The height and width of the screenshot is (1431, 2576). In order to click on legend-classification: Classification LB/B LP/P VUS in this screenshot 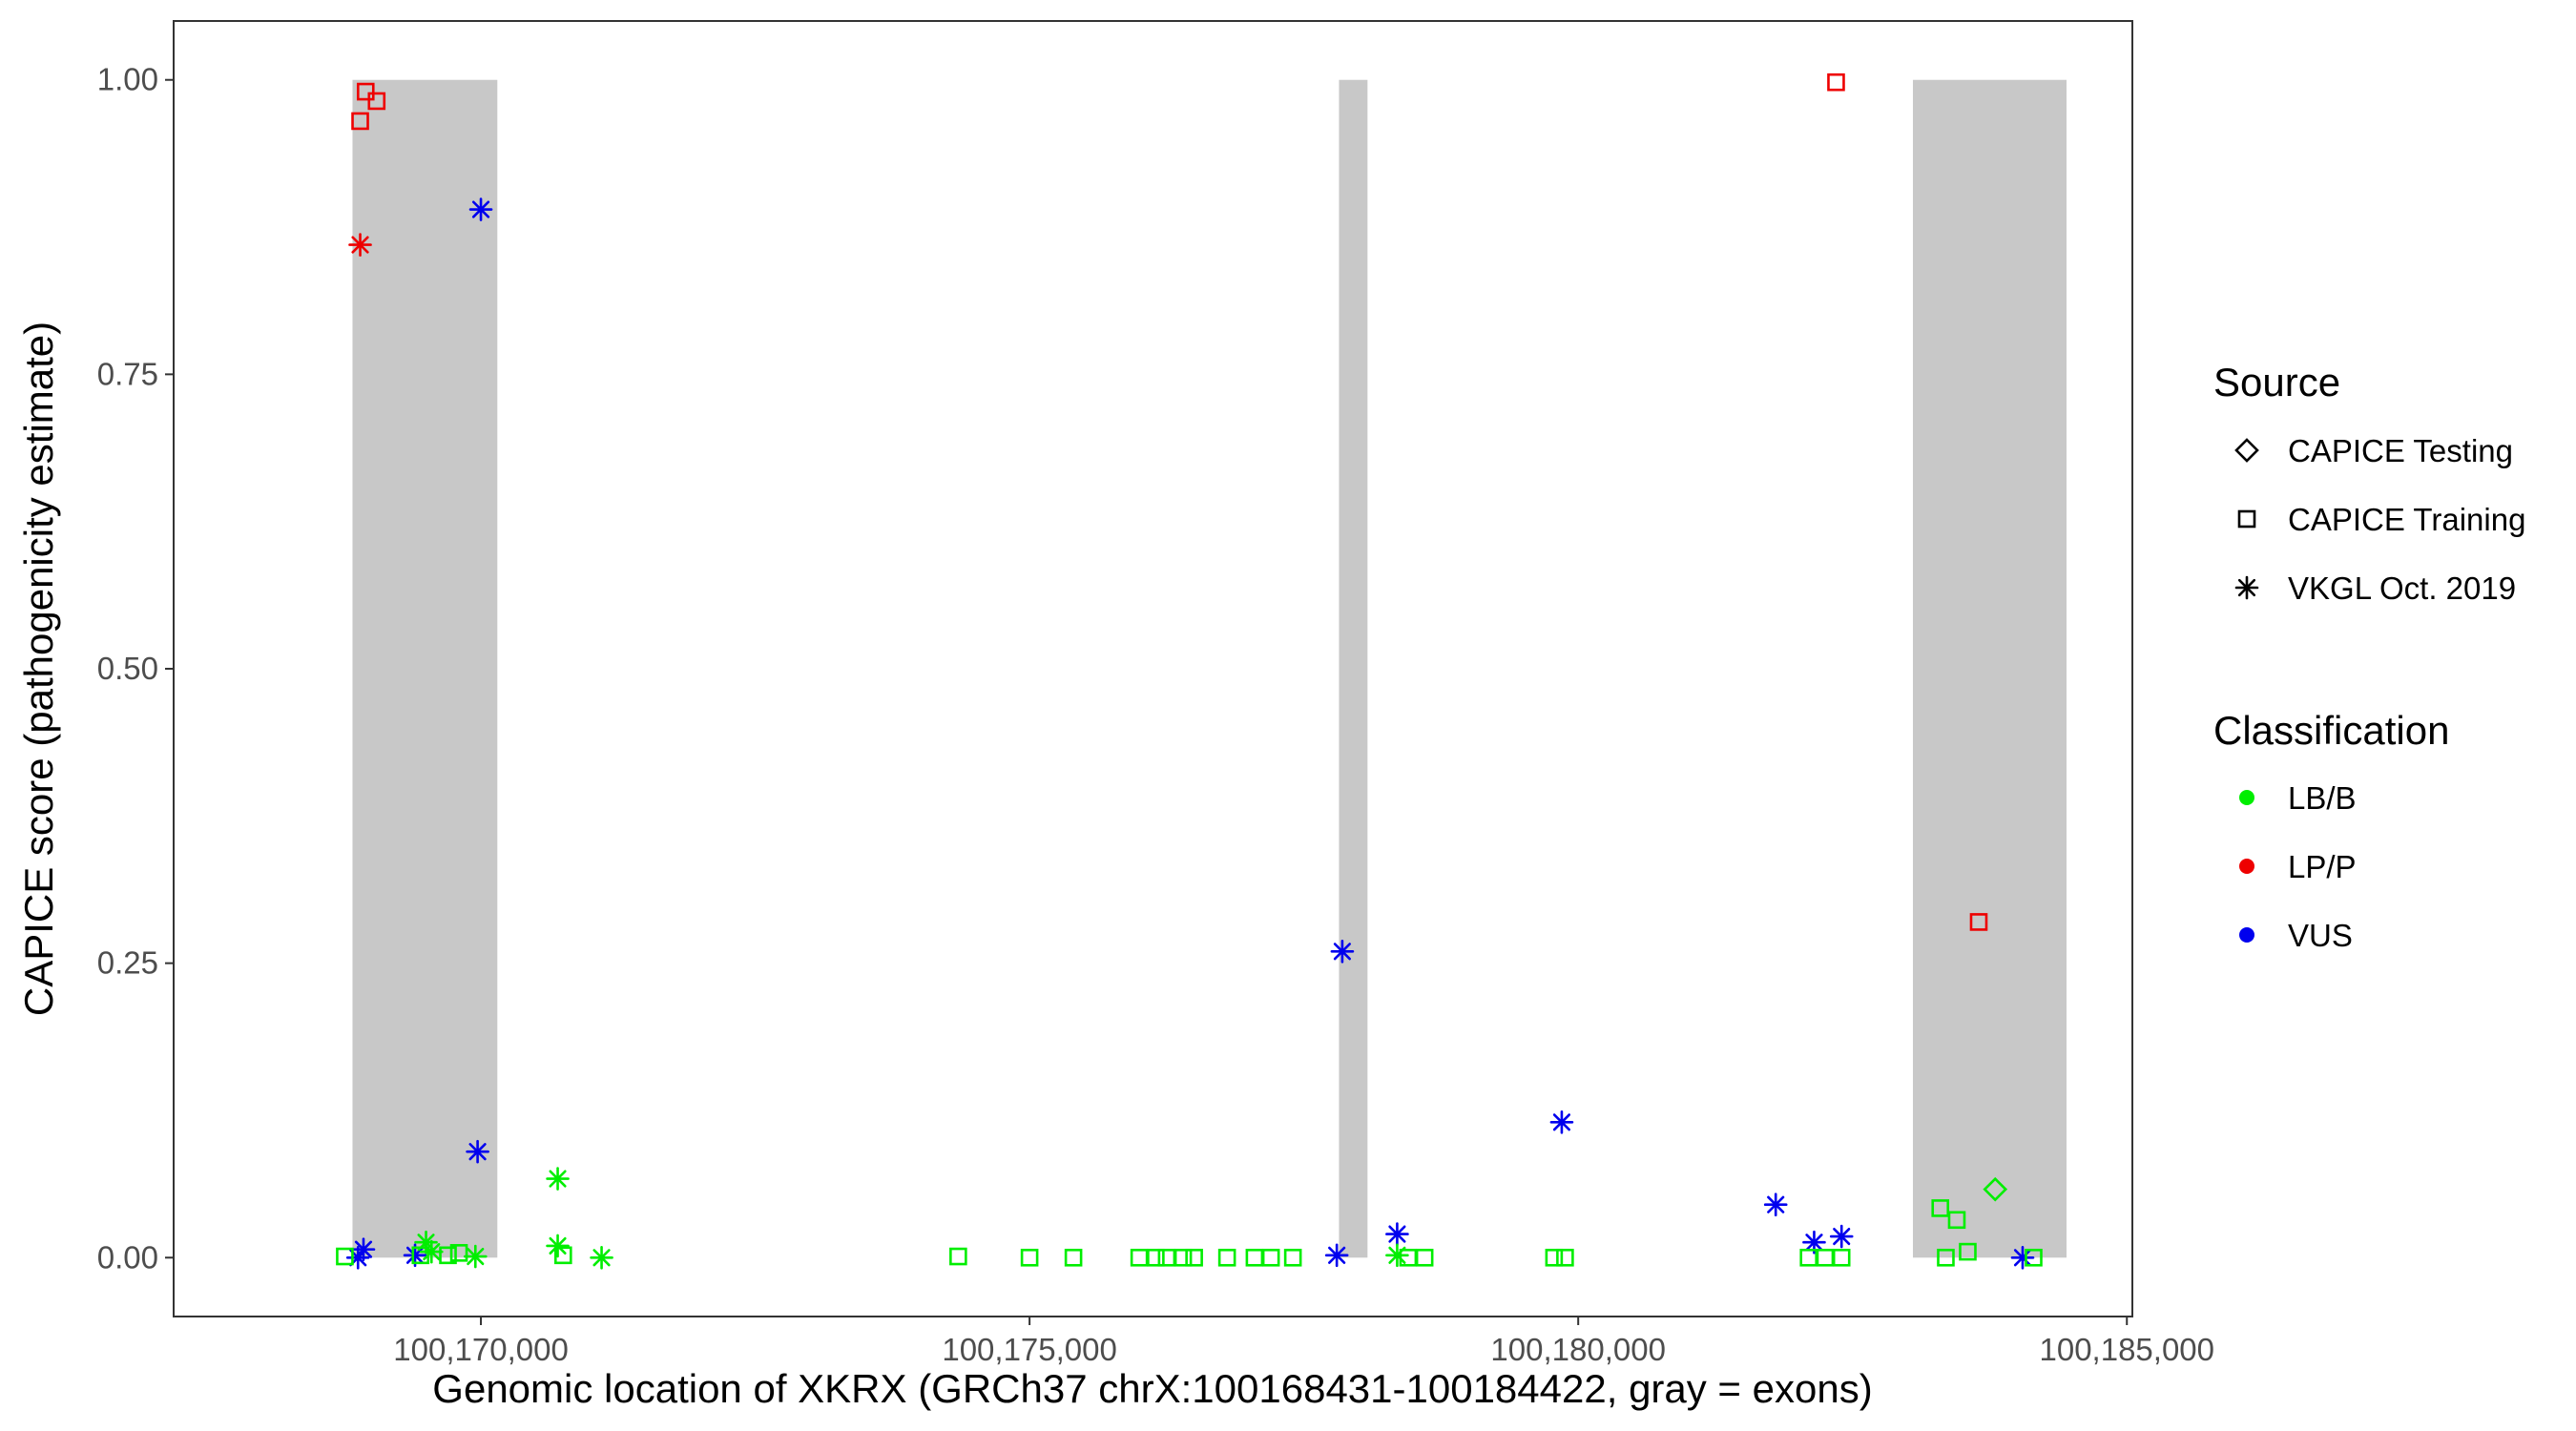, I will do `click(2331, 830)`.